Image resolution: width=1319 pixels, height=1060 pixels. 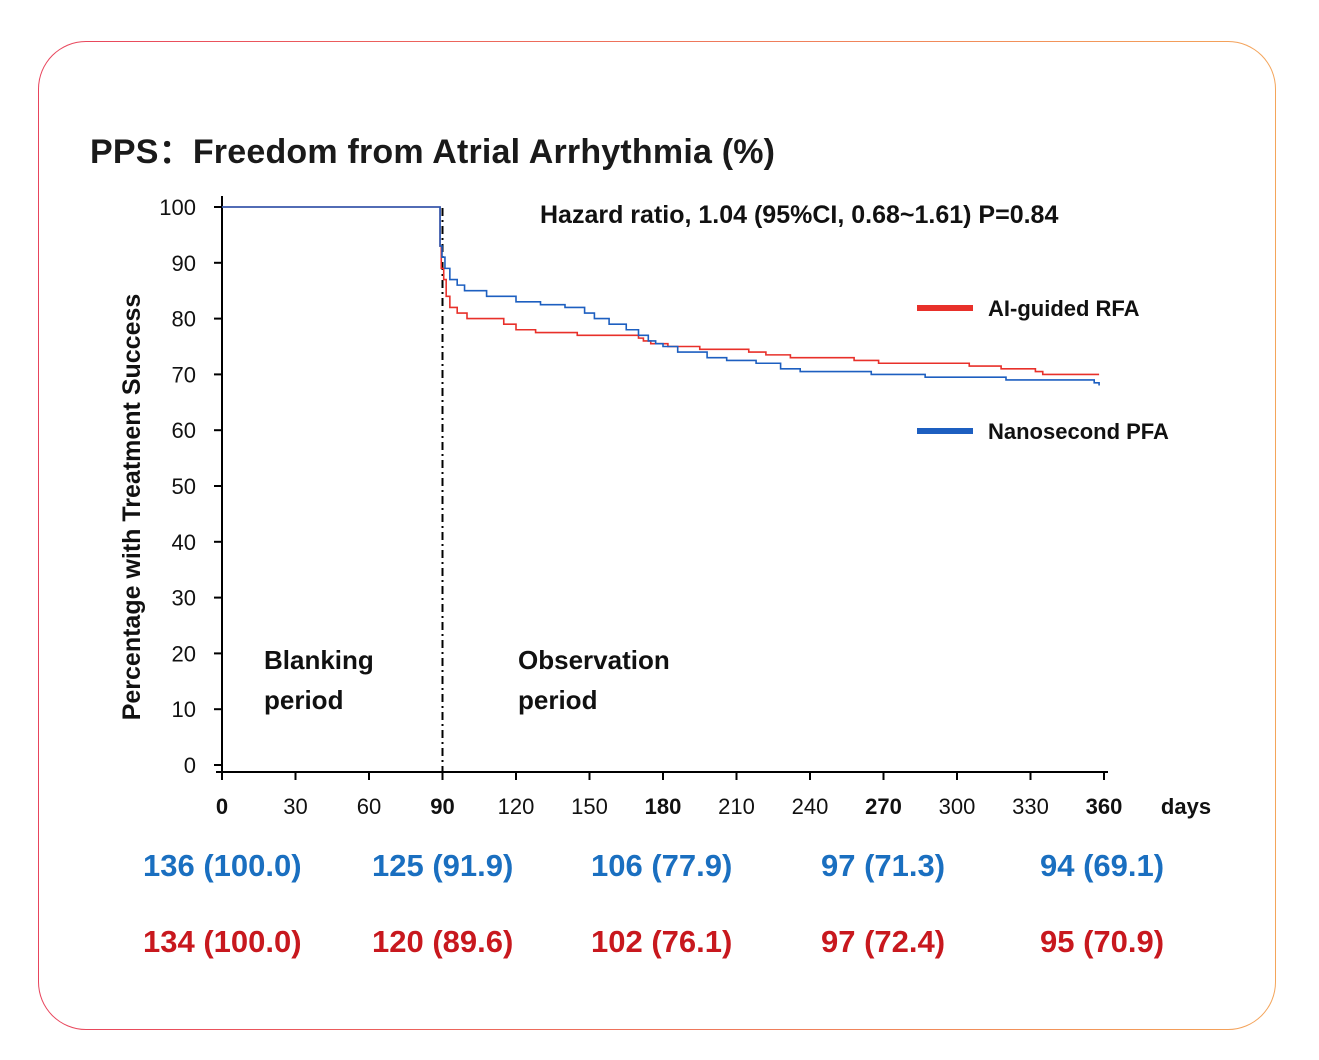 What do you see at coordinates (443, 941) in the screenshot?
I see `risk-cell: 120 (89.6)` at bounding box center [443, 941].